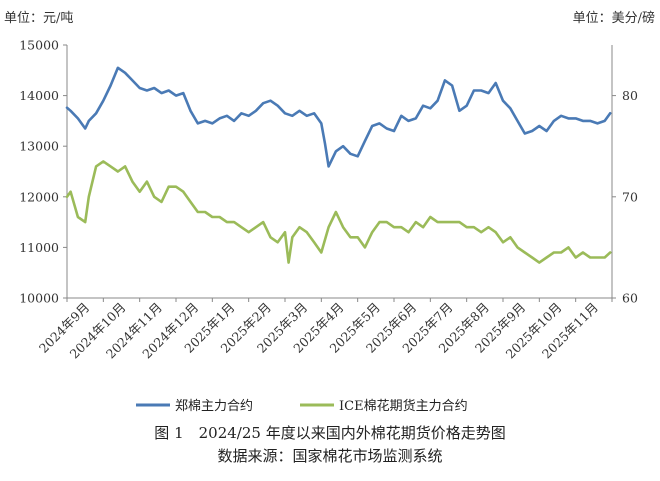 This screenshot has height=481, width=660. What do you see at coordinates (39, 95) in the screenshot?
I see `left-tick-label: 14000` at bounding box center [39, 95].